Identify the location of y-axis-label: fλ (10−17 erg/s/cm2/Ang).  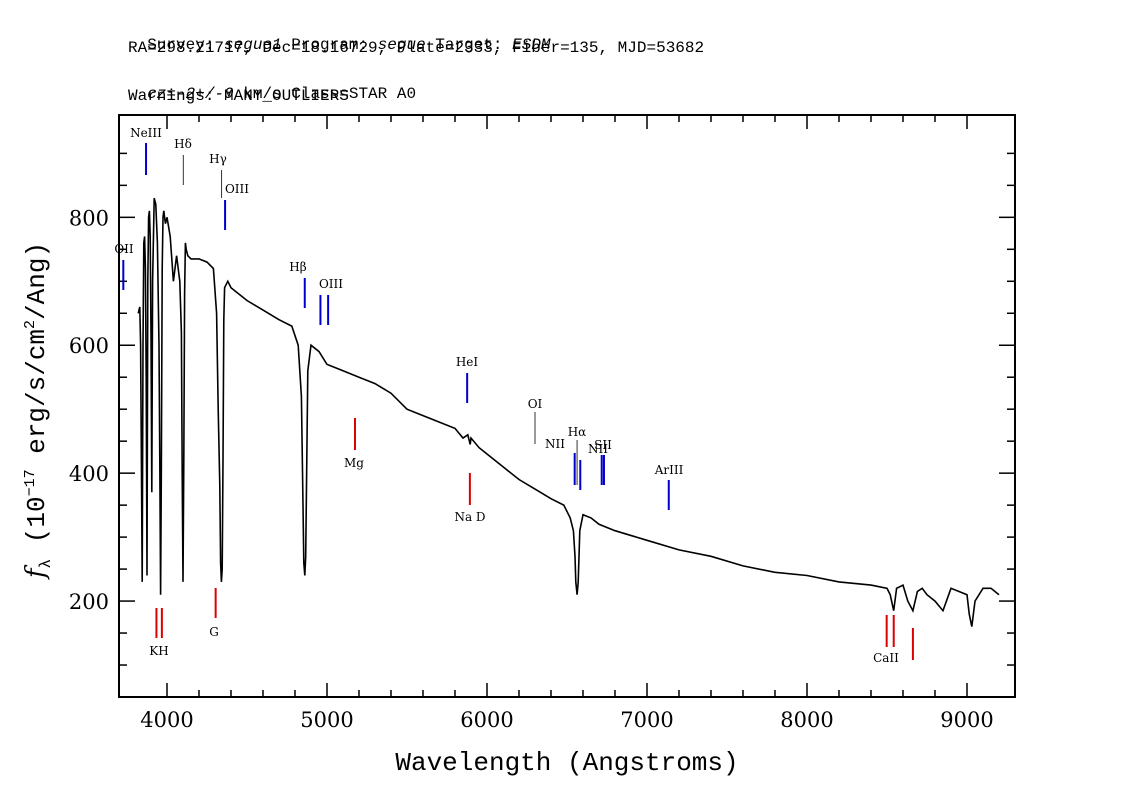
(38, 411).